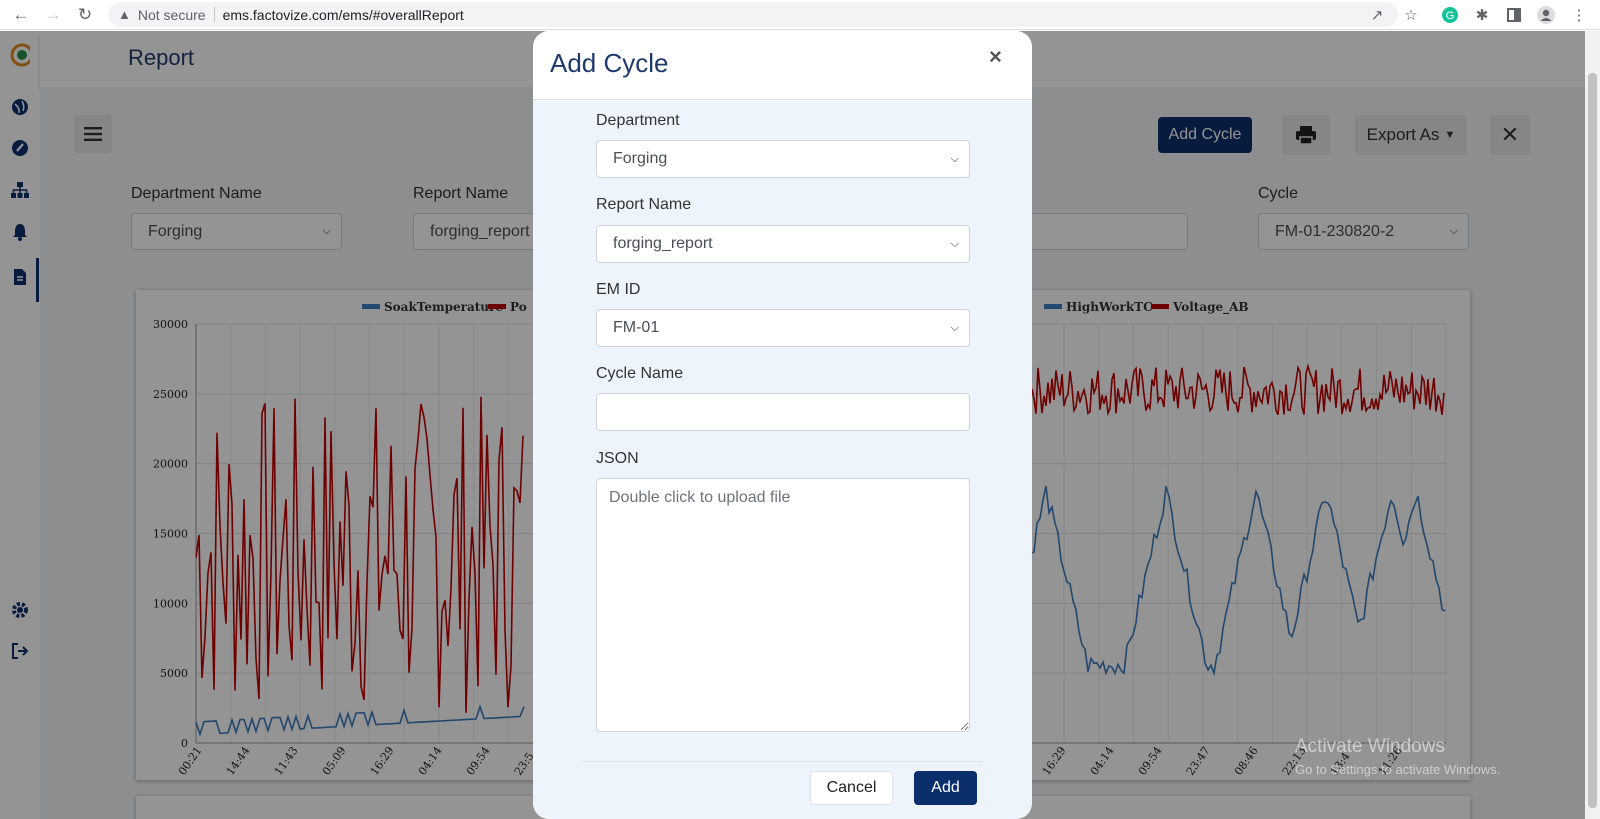 Image resolution: width=1600 pixels, height=819 pixels. Describe the element at coordinates (636, 327) in the screenshot. I see `em-id-value: FM-01` at that location.